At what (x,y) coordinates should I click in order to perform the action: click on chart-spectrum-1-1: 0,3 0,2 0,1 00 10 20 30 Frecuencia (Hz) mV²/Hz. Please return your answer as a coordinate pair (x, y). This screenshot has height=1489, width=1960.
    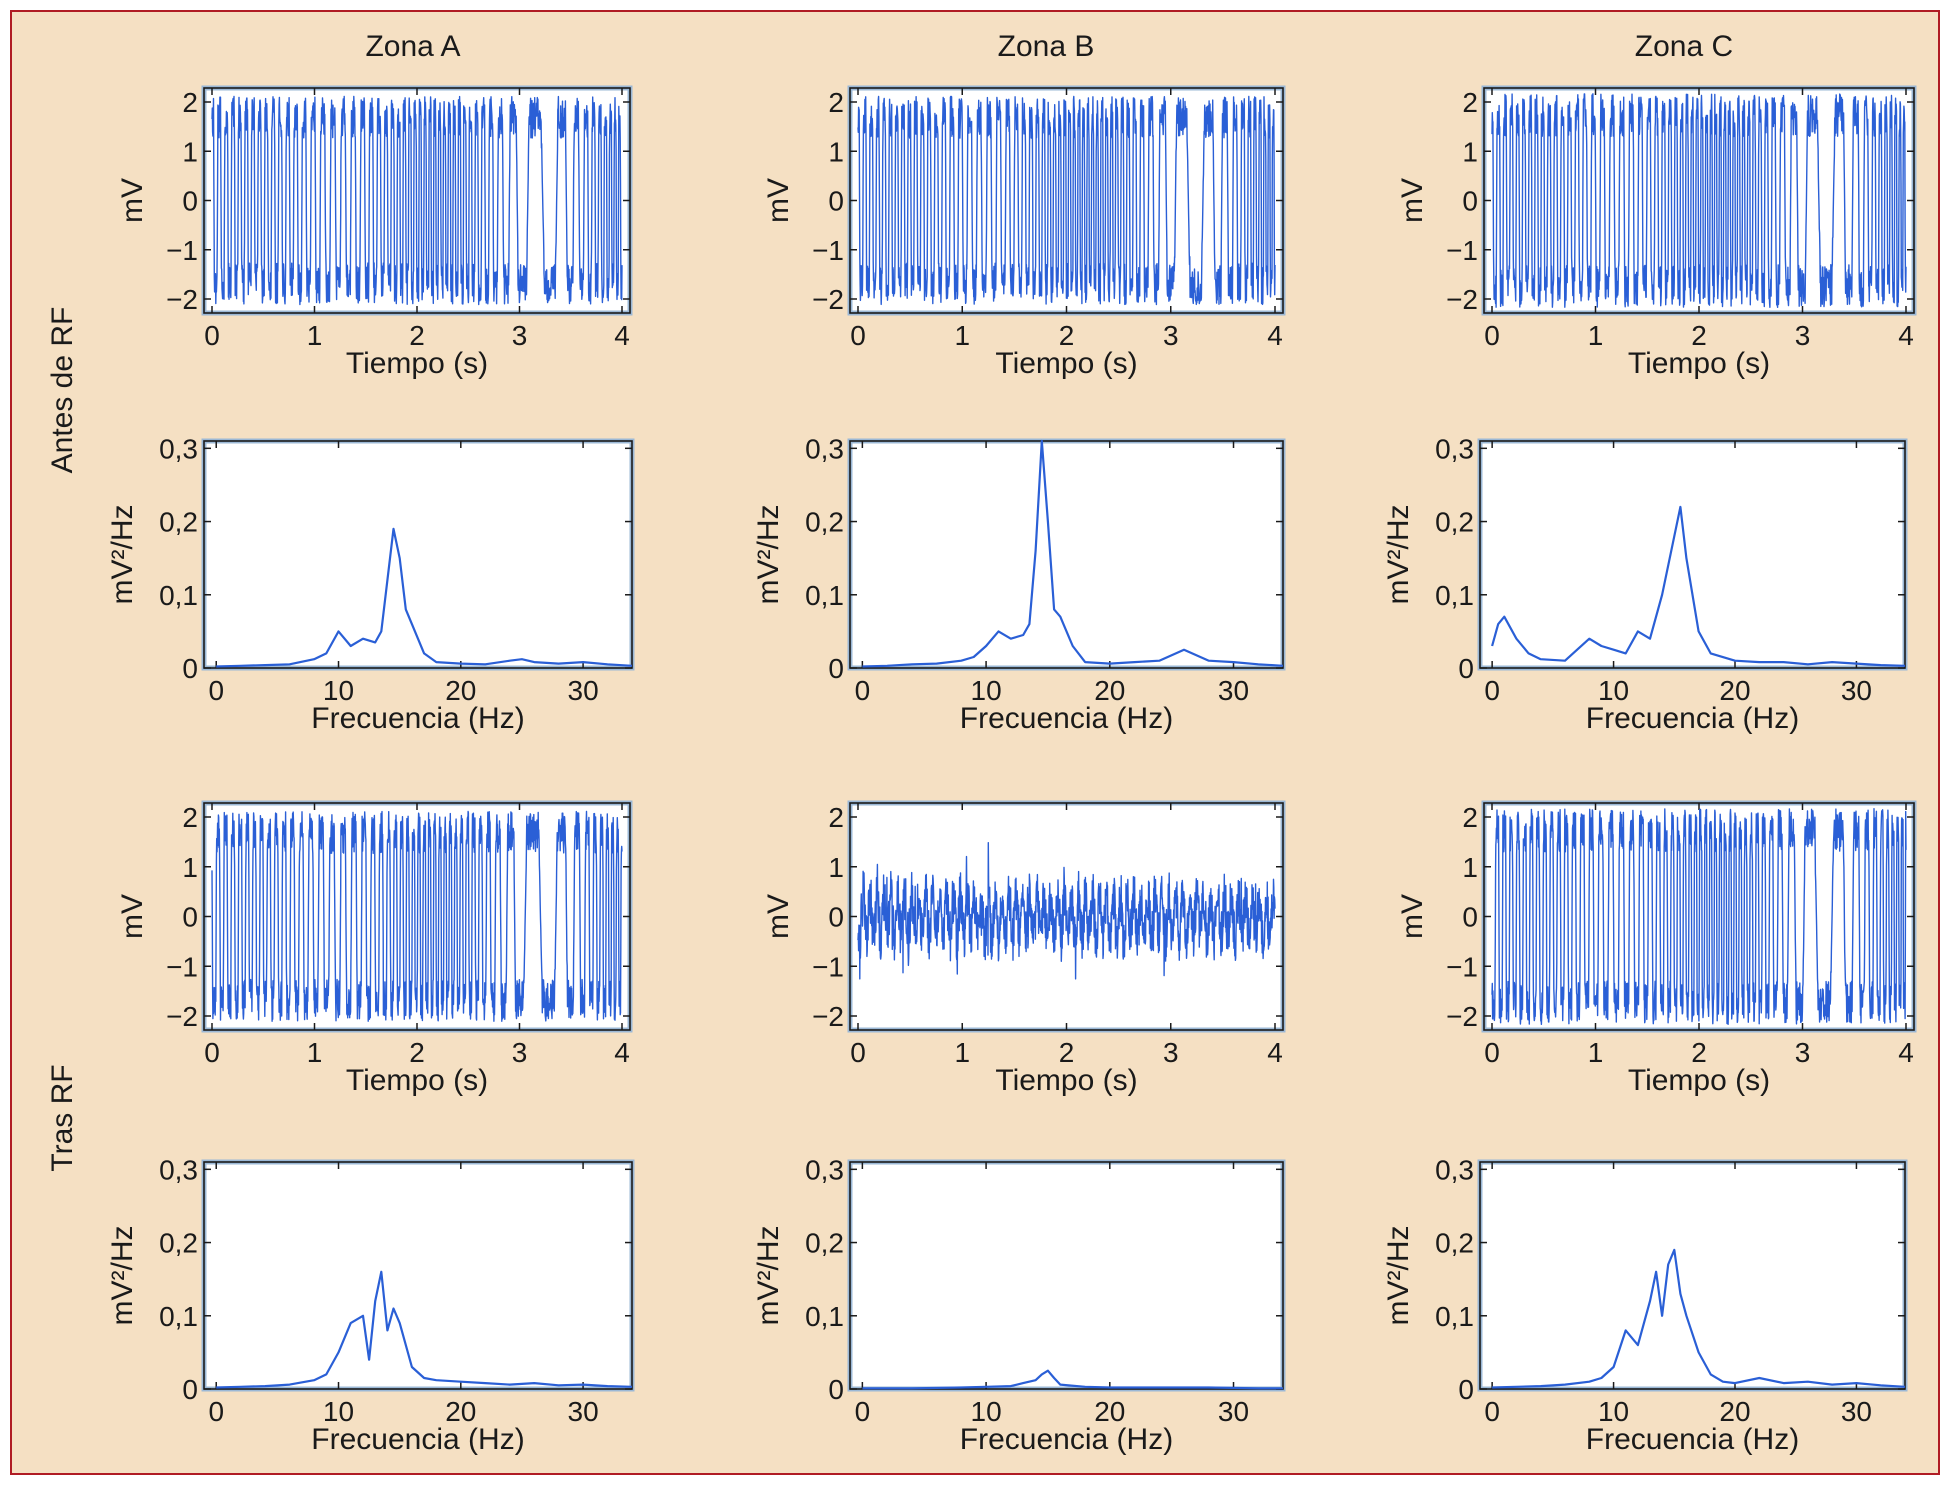
    Looking at the image, I should click on (1019, 1305).